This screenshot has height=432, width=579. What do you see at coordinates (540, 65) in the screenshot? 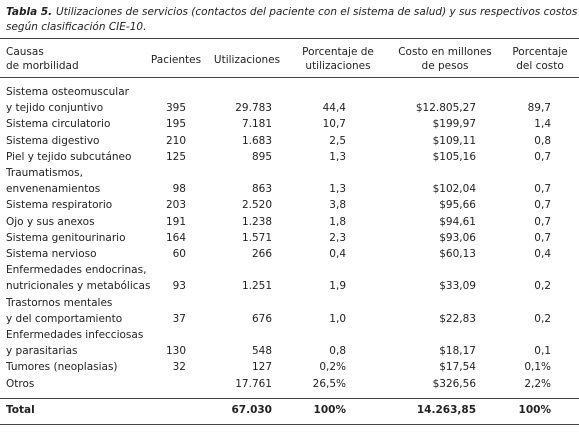
I see `column-header: del costo` at bounding box center [540, 65].